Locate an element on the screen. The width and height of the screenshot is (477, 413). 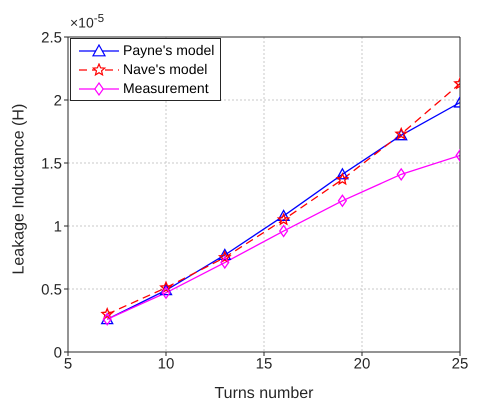
y-tick-label: 2.5 is located at coordinates (51, 37).